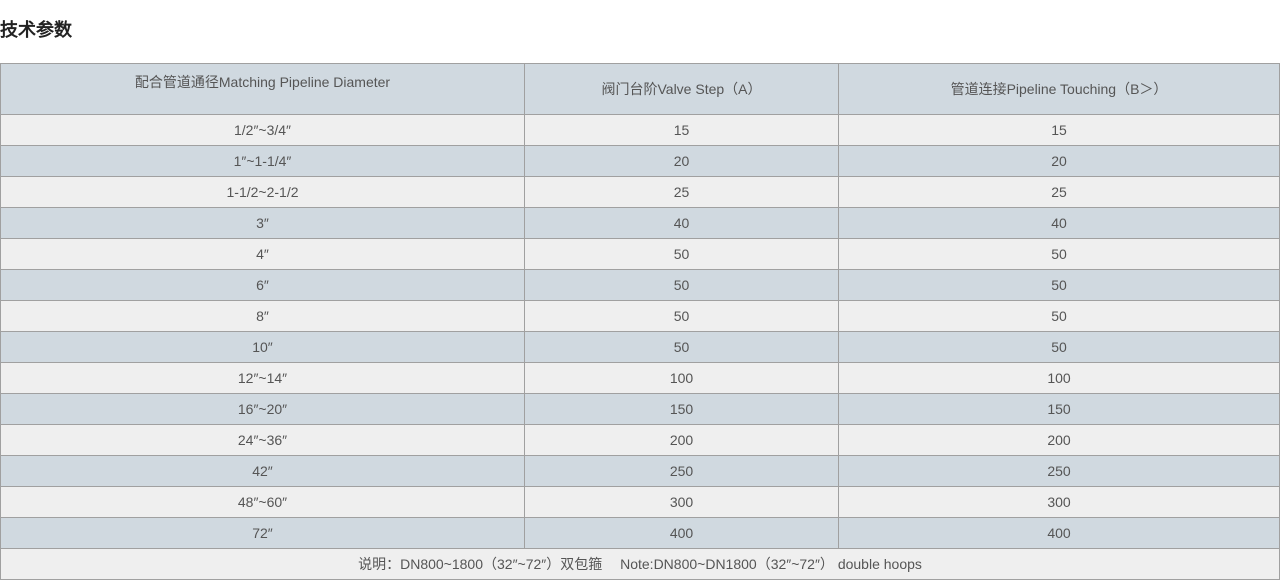 The height and width of the screenshot is (583, 1280). Describe the element at coordinates (1059, 130) in the screenshot. I see `cell-pipeline-touching: 15` at that location.